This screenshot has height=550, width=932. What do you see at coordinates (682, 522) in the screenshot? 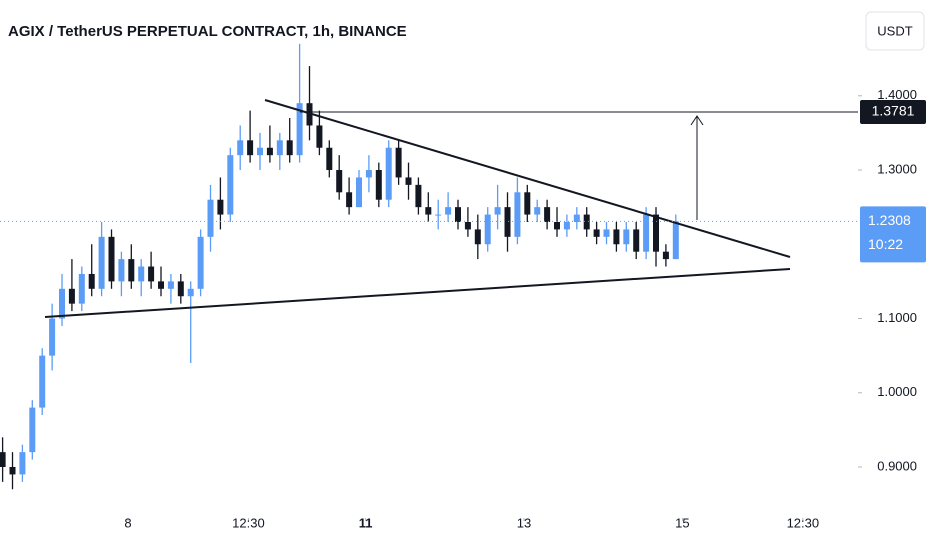
I see `x-tick-label: 15` at bounding box center [682, 522].